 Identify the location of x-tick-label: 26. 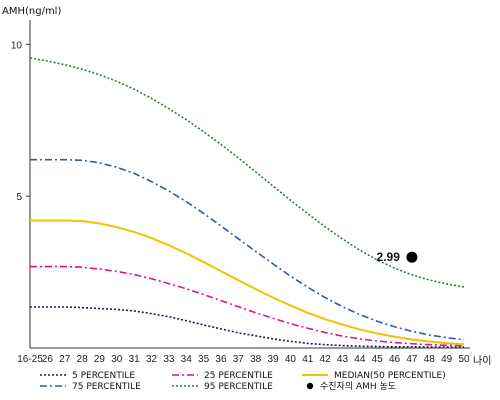
(48, 359).